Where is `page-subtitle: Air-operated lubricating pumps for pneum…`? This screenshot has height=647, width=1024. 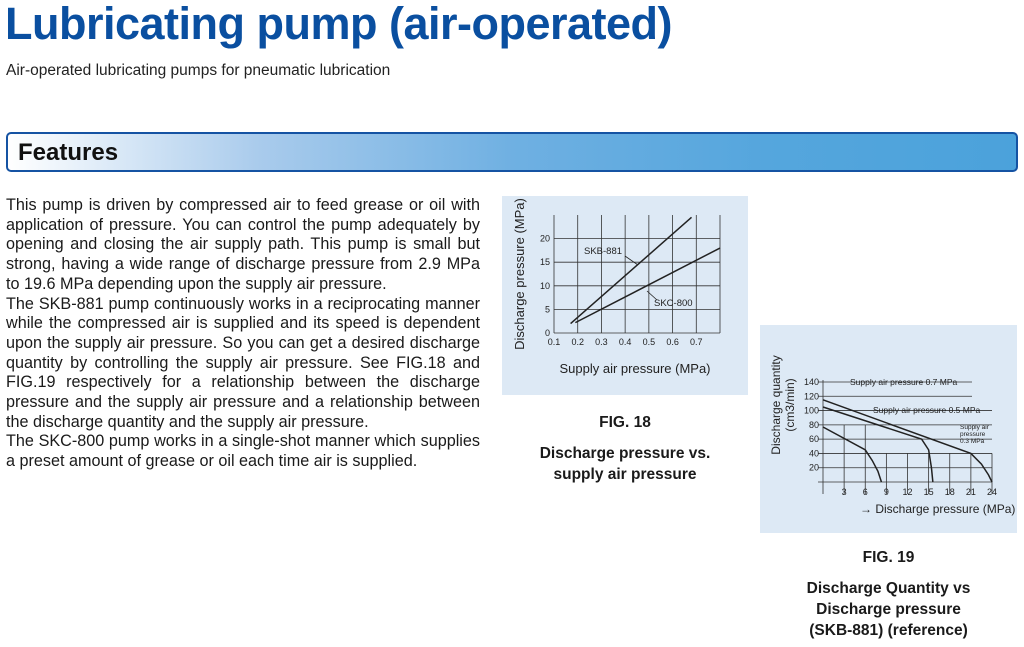 page-subtitle: Air-operated lubricating pumps for pneum… is located at coordinates (198, 70).